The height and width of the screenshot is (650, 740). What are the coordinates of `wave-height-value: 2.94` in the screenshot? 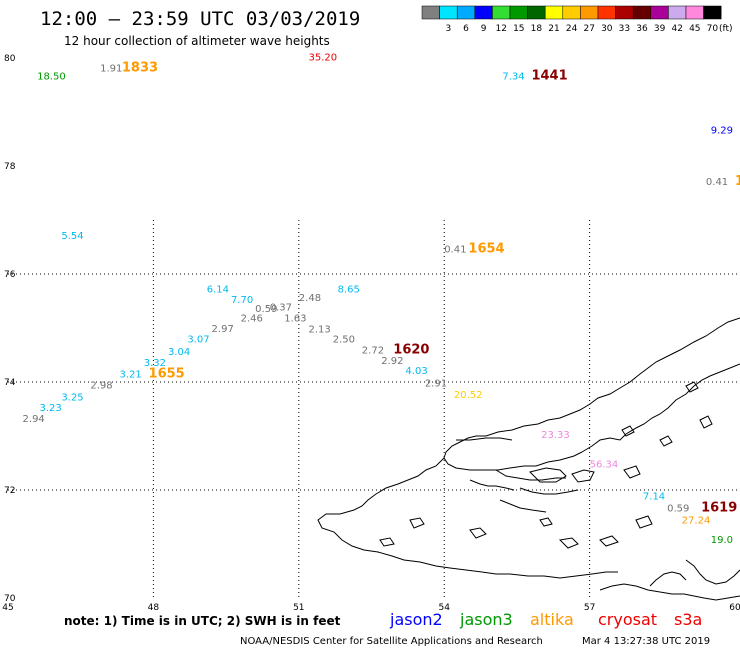 It's located at (34, 419).